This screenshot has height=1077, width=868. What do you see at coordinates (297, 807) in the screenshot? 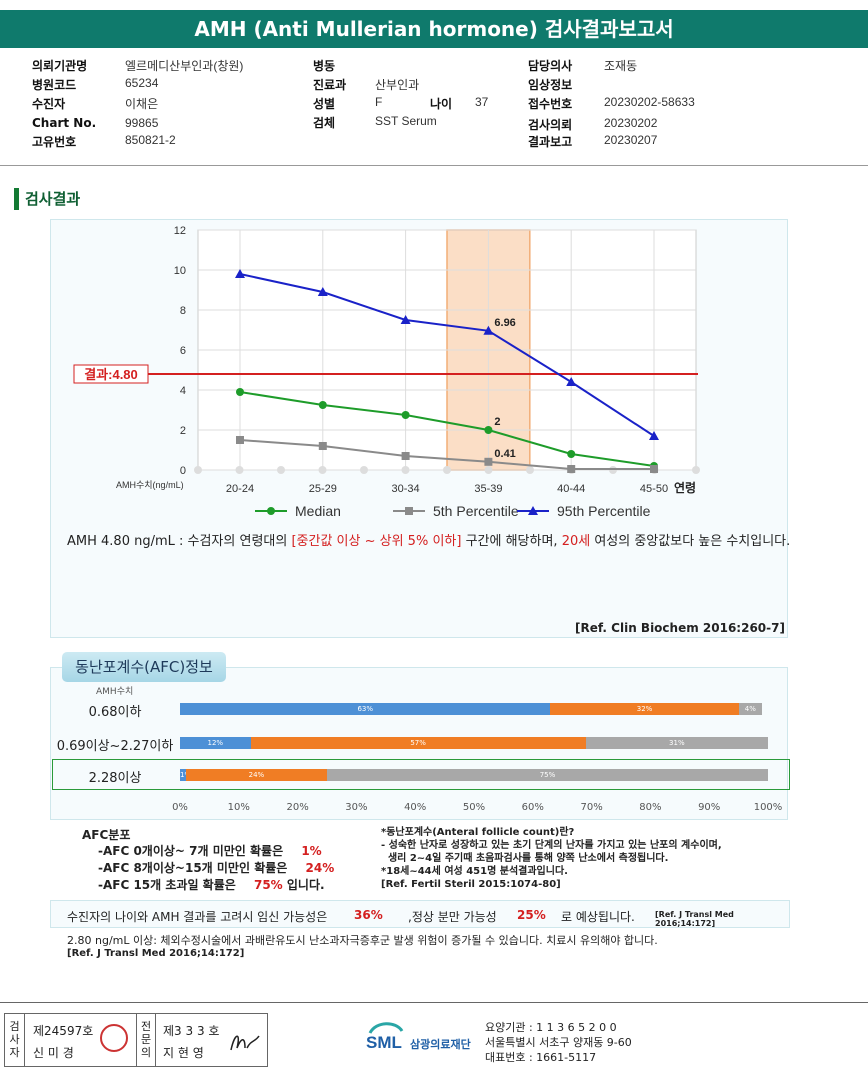
I see `afc-tick-label: 20%` at bounding box center [297, 807].